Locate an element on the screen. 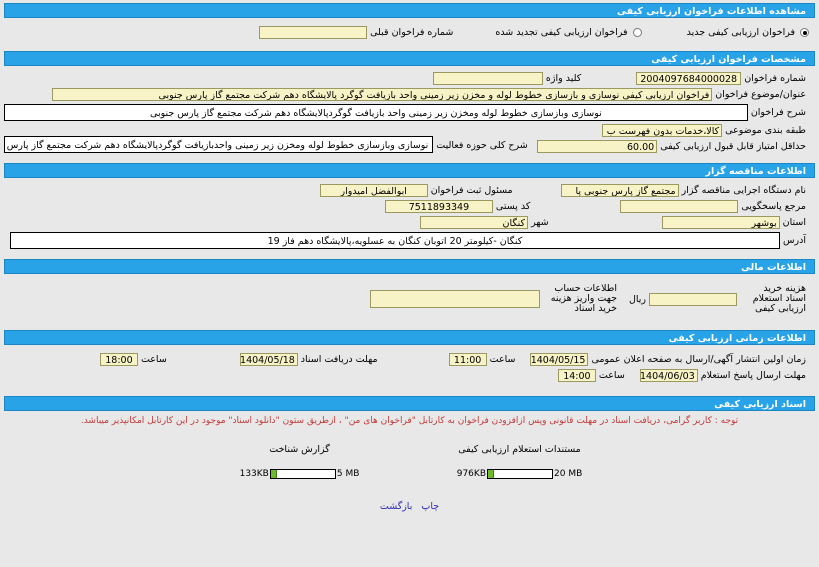  doc-cost-label: هزینه خرید اسناد استعلام ارزیابی کیفی is located at coordinates (779, 298).